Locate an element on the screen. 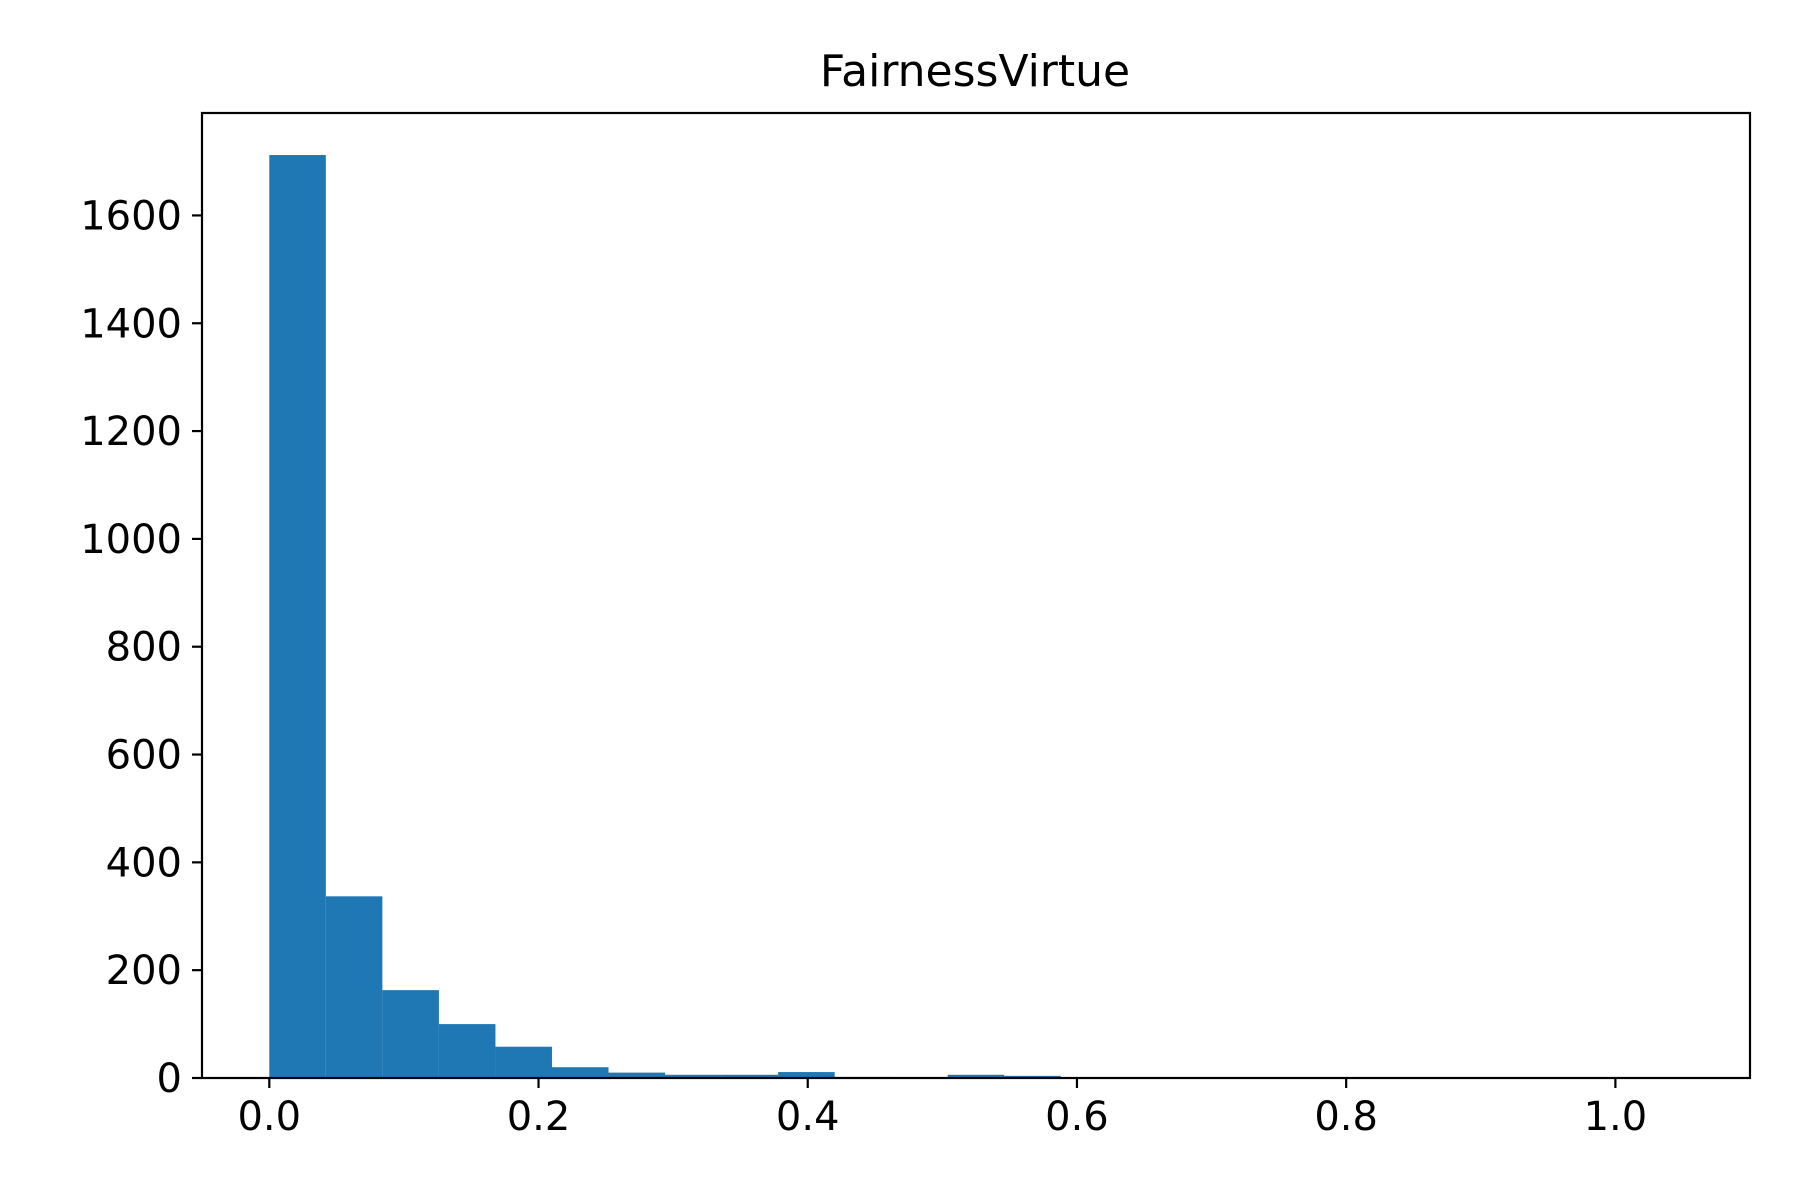  x-tick-label: 0.4 is located at coordinates (808, 1117).